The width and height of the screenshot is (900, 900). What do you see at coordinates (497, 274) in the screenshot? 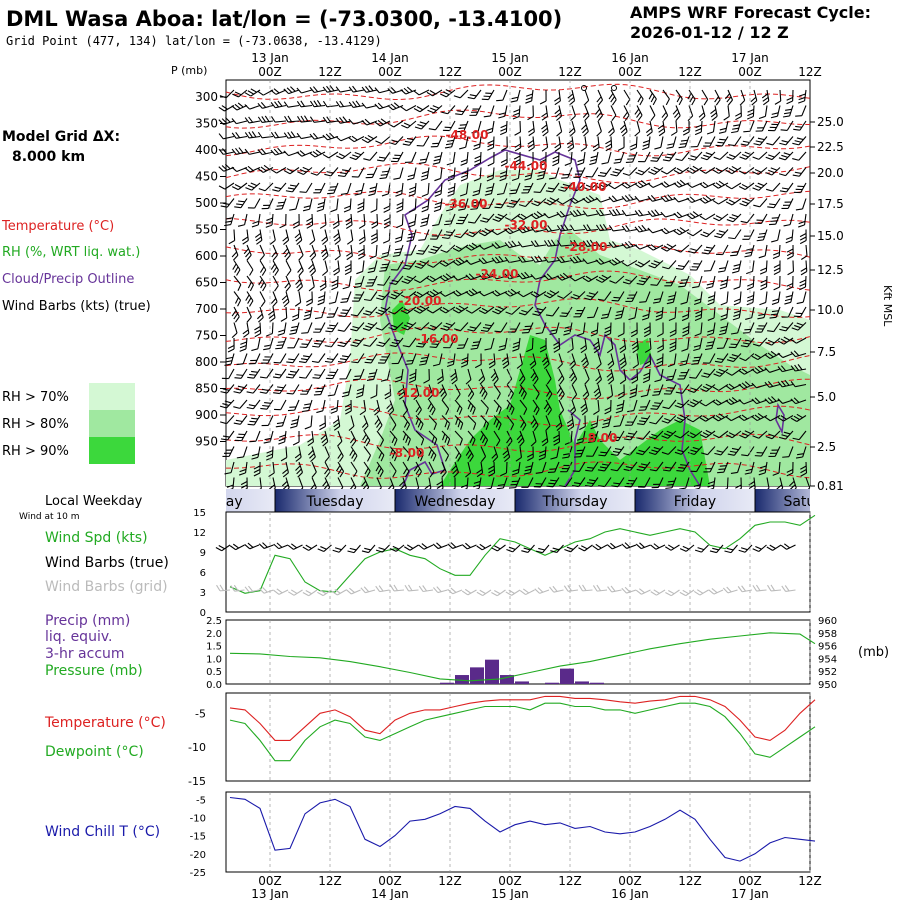
I see `temperature-contour-label: -24.00` at bounding box center [497, 274].